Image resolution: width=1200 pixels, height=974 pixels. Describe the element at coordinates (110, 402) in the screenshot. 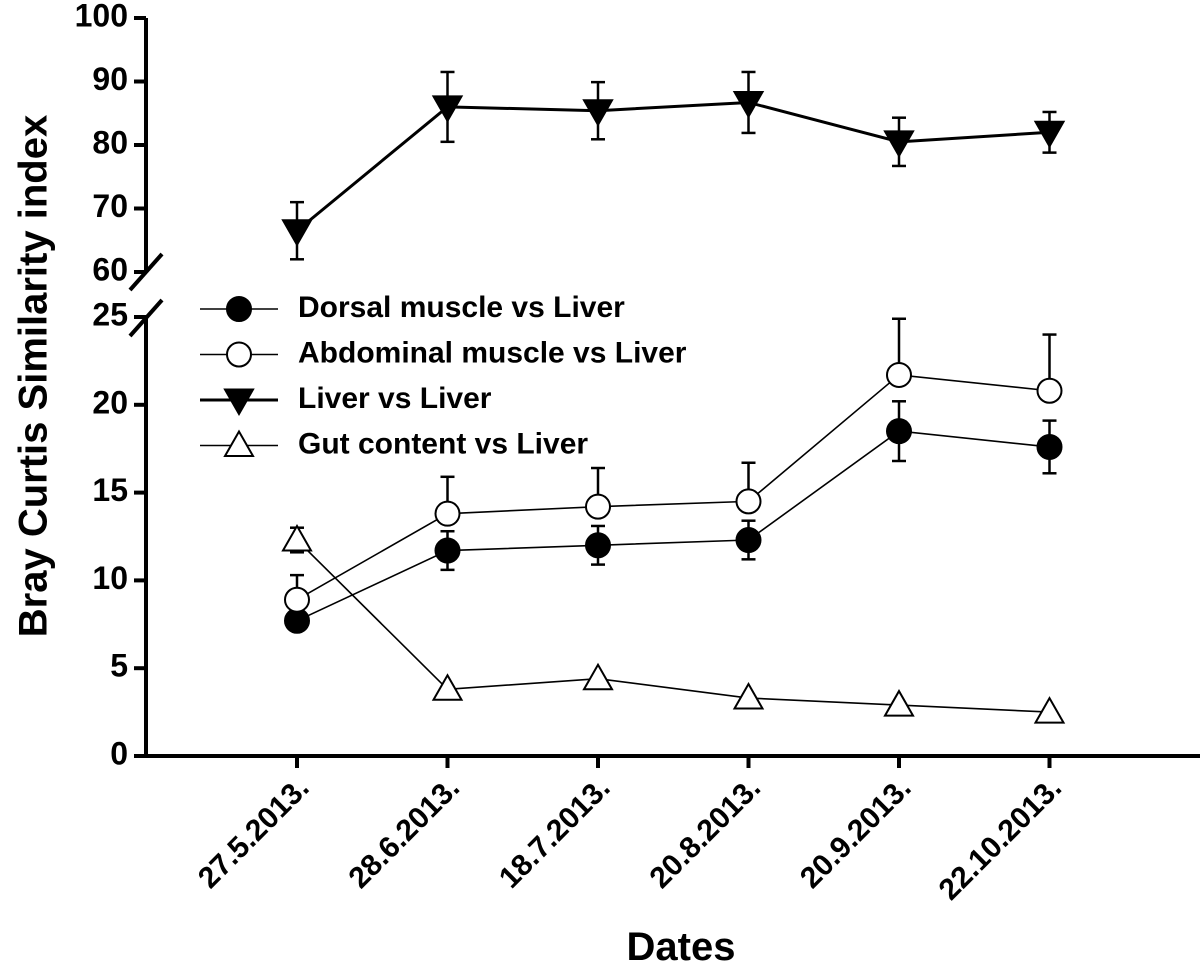

I see `y-tick-label: 20` at that location.